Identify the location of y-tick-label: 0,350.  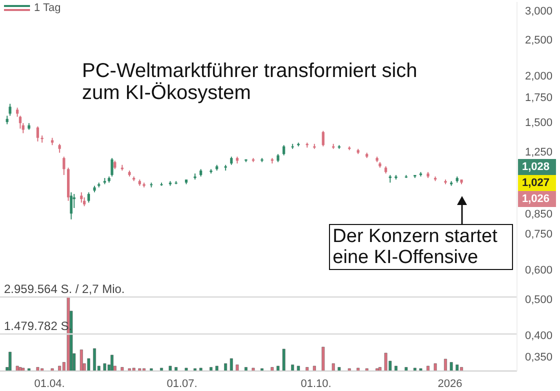
(539, 357).